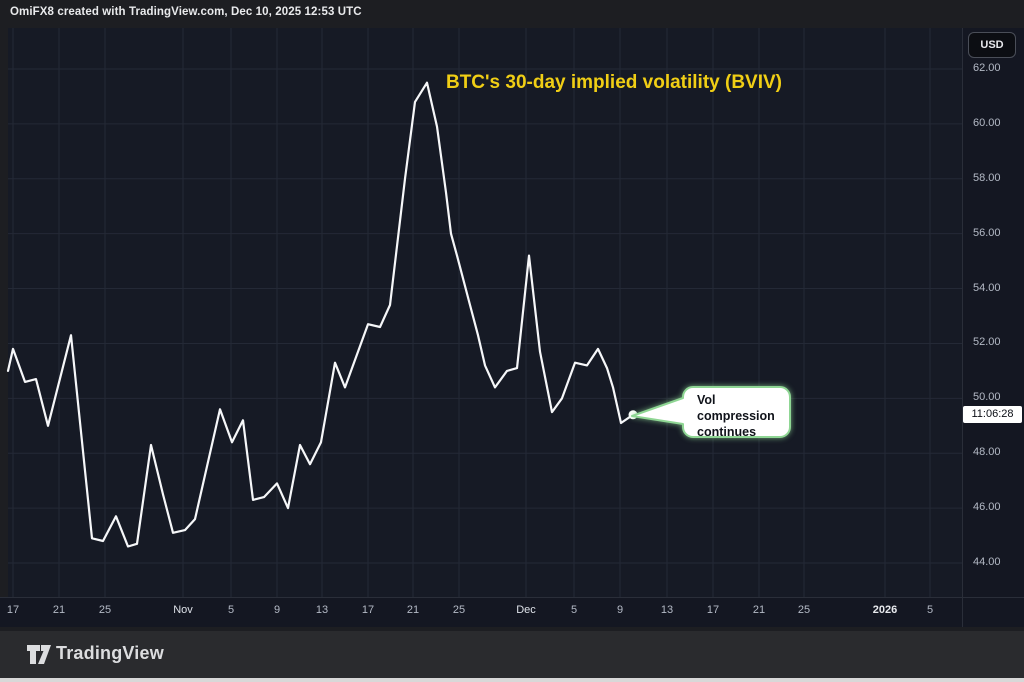 This screenshot has height=682, width=1024. What do you see at coordinates (736, 408) in the screenshot?
I see `callout-line-1: Vol compression` at bounding box center [736, 408].